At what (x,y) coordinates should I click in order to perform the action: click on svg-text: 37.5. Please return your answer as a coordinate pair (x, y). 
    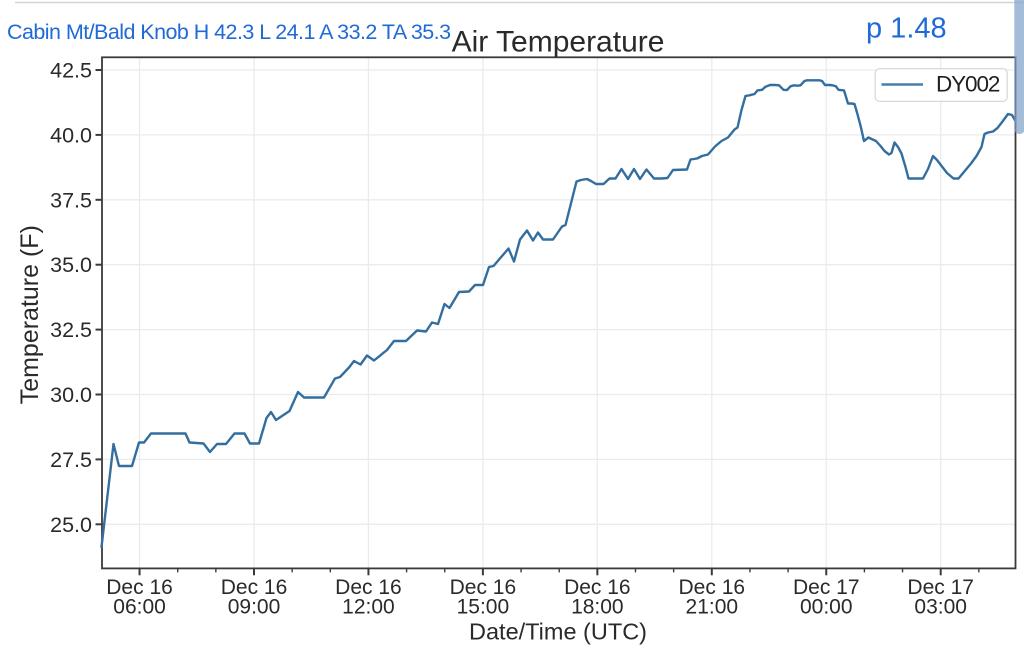
    Looking at the image, I should click on (71, 200).